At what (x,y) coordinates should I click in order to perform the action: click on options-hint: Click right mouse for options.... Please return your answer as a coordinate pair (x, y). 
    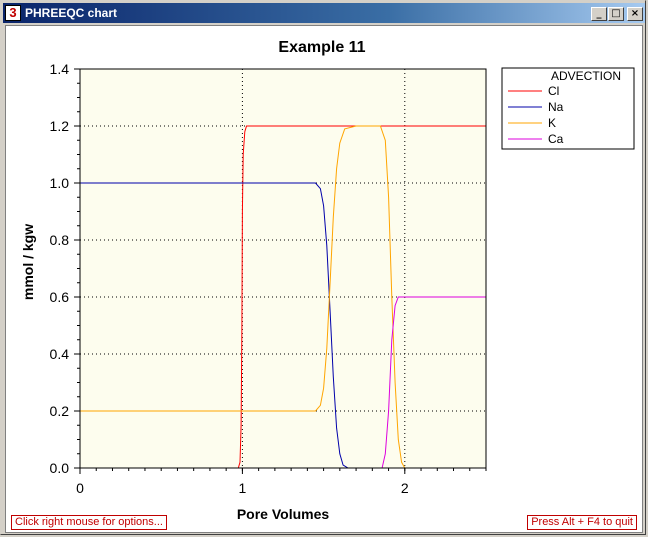
    Looking at the image, I should click on (89, 522).